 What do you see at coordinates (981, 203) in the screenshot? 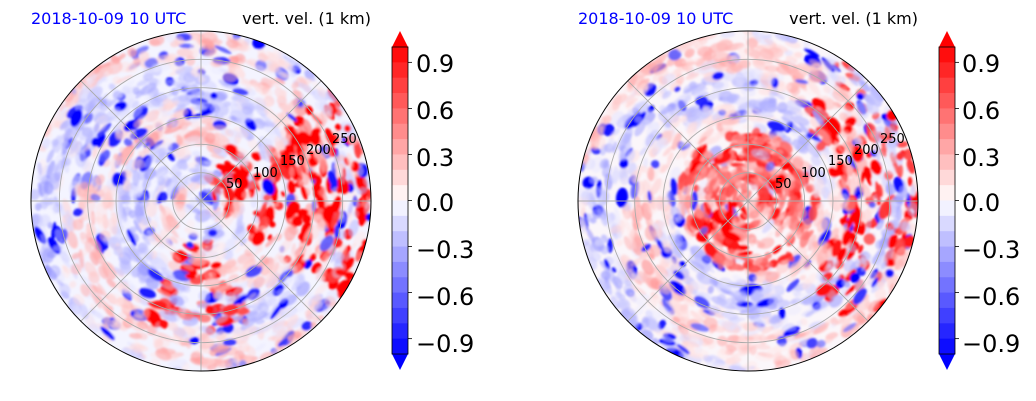
I see `panel-2-cbar-tick-00: 0.0` at bounding box center [981, 203].